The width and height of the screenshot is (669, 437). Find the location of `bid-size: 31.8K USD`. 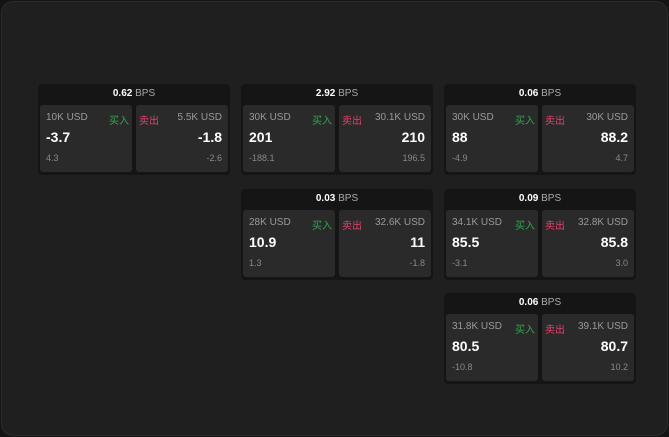

bid-size: 31.8K USD is located at coordinates (477, 326).